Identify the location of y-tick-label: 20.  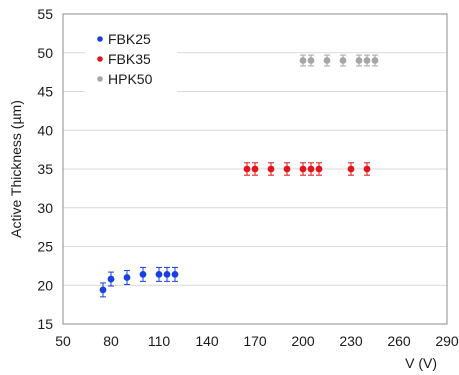
(45, 285).